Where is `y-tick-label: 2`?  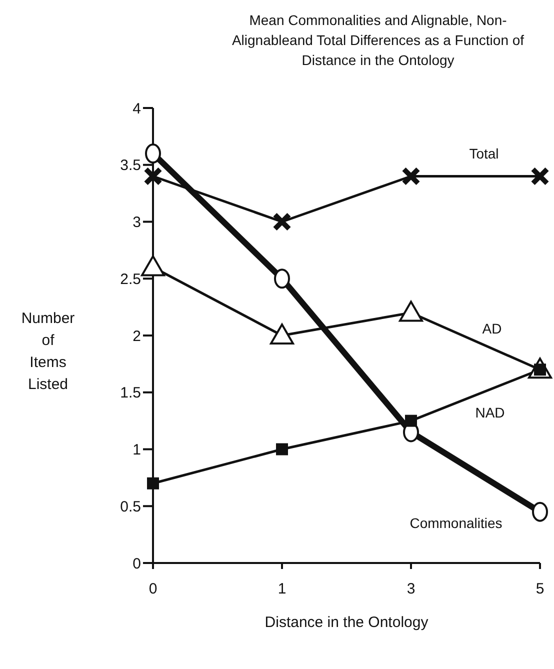
y-tick-label: 2 is located at coordinates (136, 336).